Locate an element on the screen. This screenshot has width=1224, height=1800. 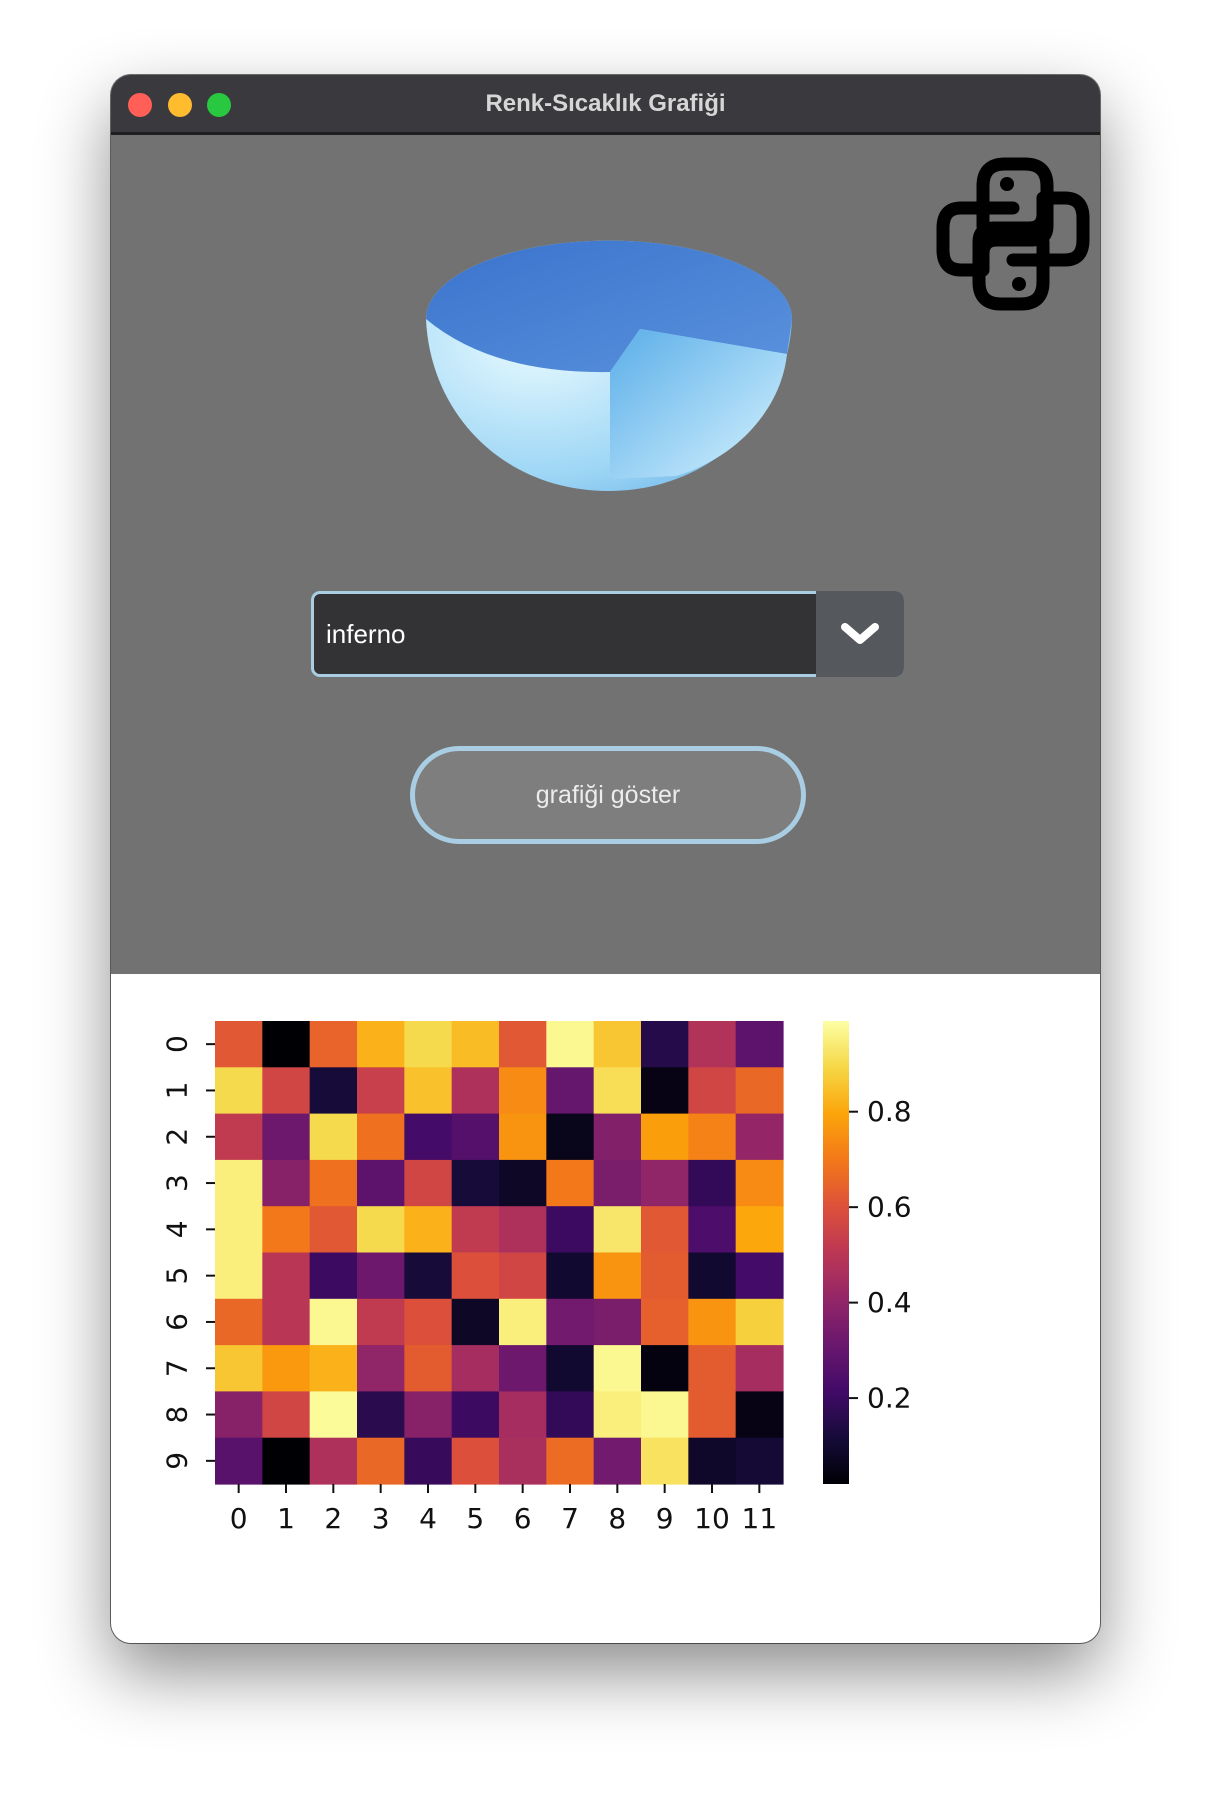
minimize-window-button is located at coordinates (180, 105).